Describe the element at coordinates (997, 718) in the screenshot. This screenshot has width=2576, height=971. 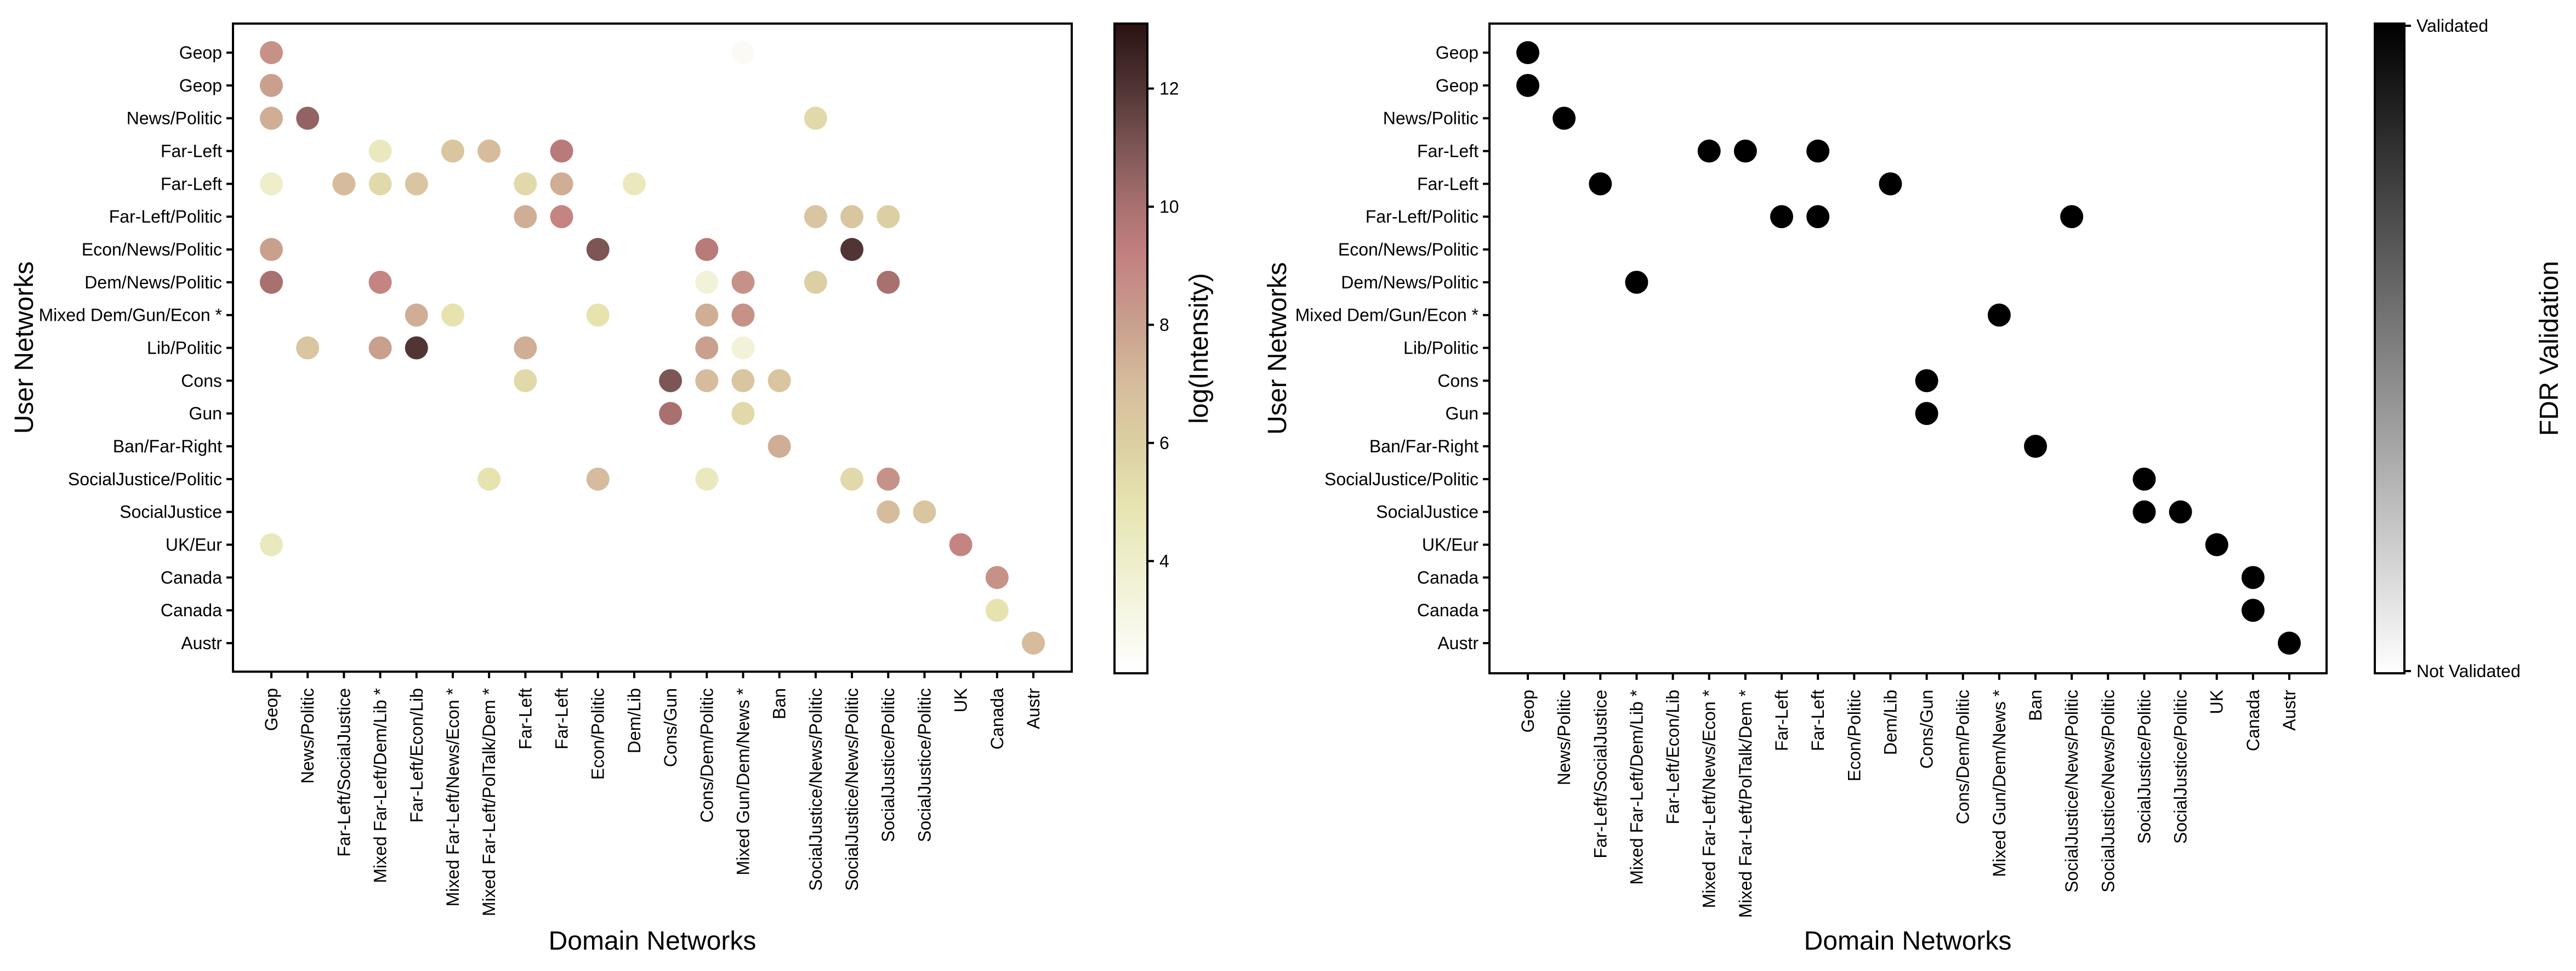
I see `x-tick-label: Canada` at that location.